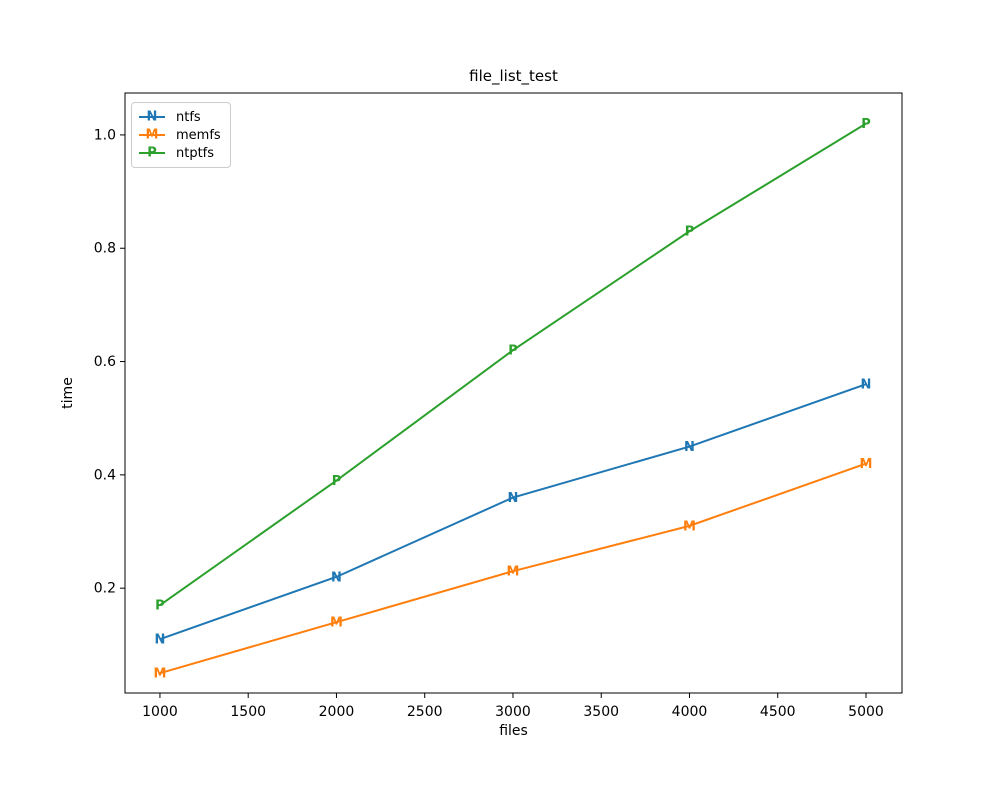  What do you see at coordinates (689, 447) in the screenshot?
I see `marker-ntfs-4000: N` at bounding box center [689, 447].